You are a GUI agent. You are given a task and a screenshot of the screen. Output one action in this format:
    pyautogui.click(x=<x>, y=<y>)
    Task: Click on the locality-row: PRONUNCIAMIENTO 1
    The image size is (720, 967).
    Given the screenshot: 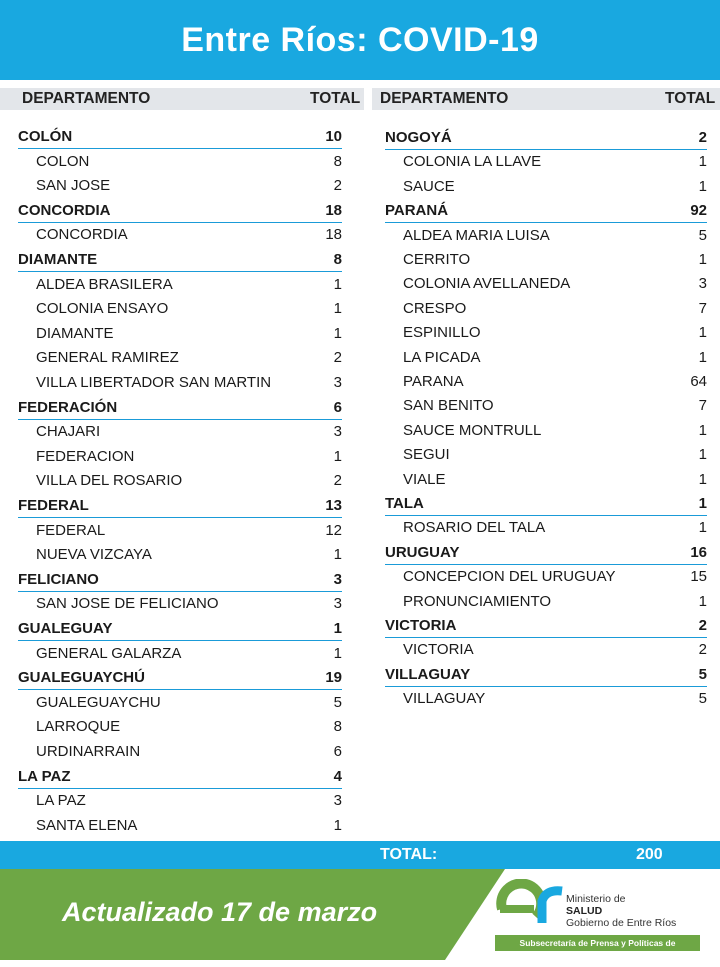 What is the action you would take?
    pyautogui.click(x=546, y=601)
    